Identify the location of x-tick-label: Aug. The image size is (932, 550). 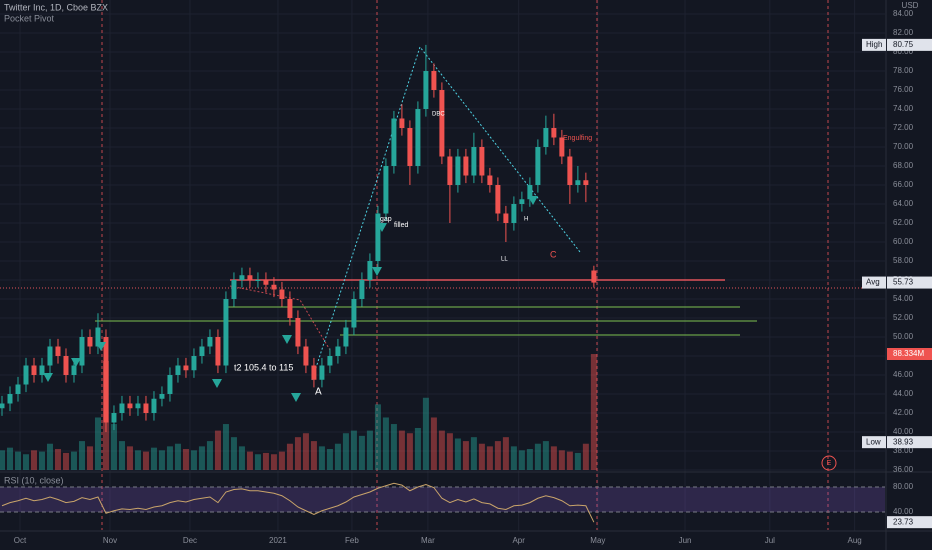
(854, 540).